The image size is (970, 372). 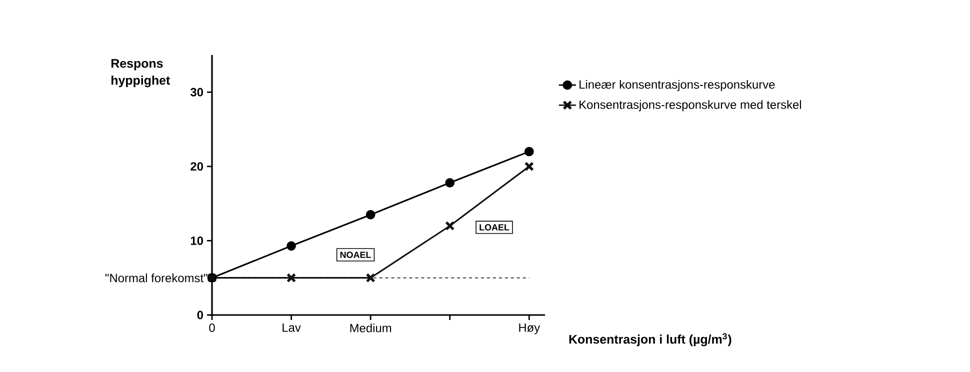 What do you see at coordinates (156, 277) in the screenshot?
I see `ref-line-label: "Normal forekomst"` at bounding box center [156, 277].